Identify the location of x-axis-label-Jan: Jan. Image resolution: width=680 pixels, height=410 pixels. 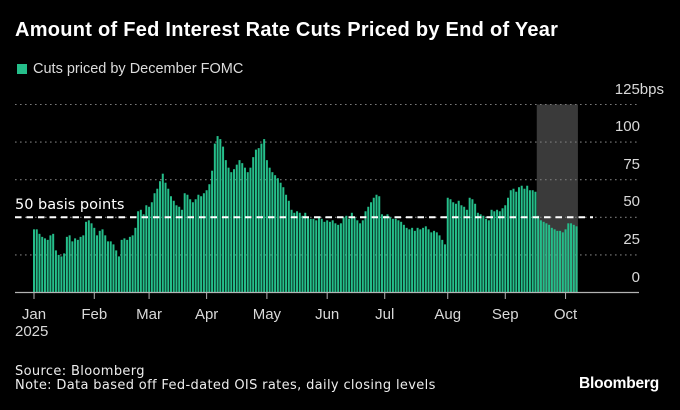
(34, 314).